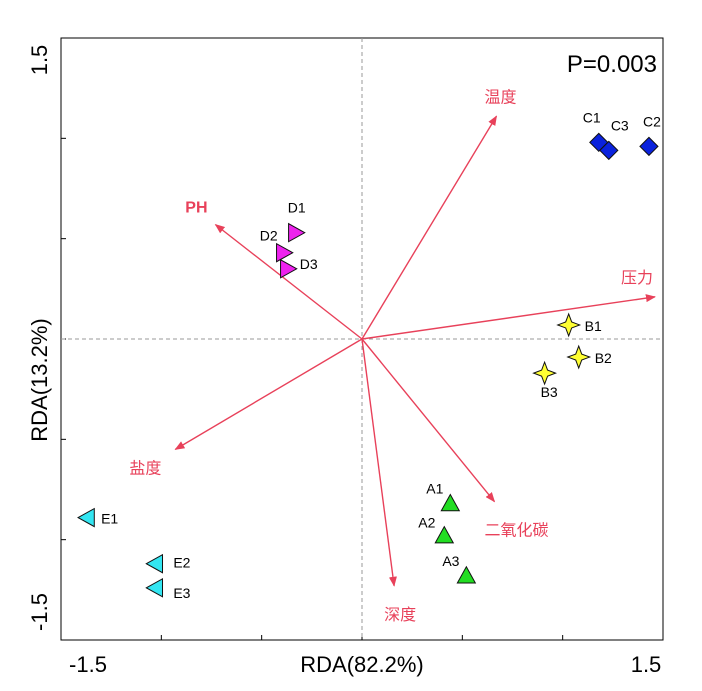  Describe the element at coordinates (593, 326) in the screenshot. I see `sample-label: B1` at that location.